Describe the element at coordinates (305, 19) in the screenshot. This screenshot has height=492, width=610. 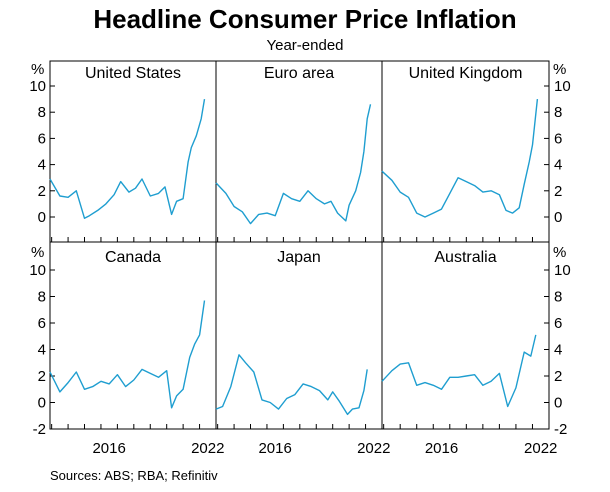
I see `chart-title: Headline Consumer Price Inflation` at that location.